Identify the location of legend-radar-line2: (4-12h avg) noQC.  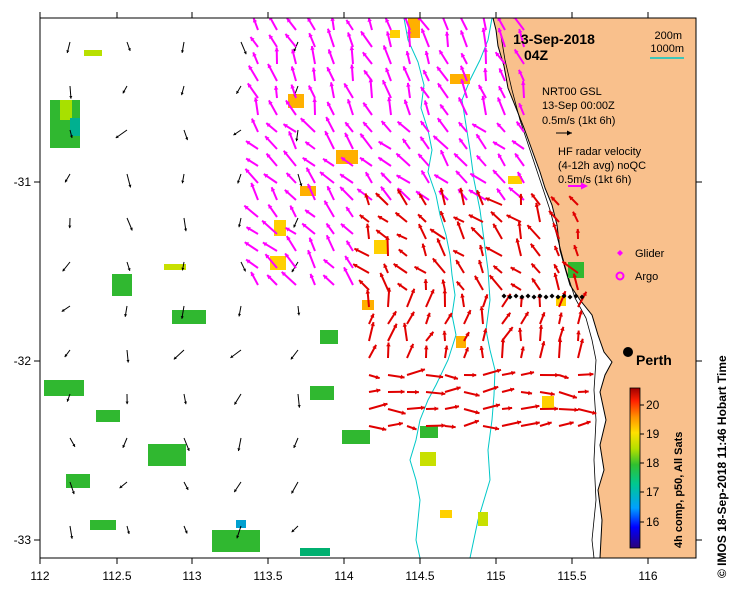
(602, 166).